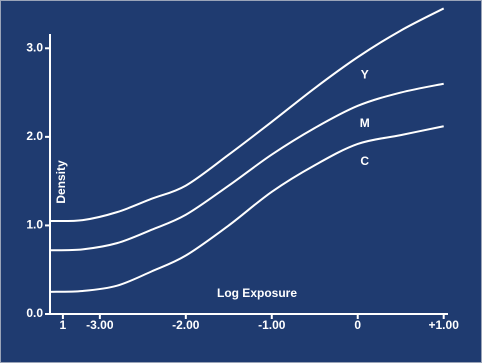  Describe the element at coordinates (444, 325) in the screenshot. I see `x-tick-label: +1.00` at that location.